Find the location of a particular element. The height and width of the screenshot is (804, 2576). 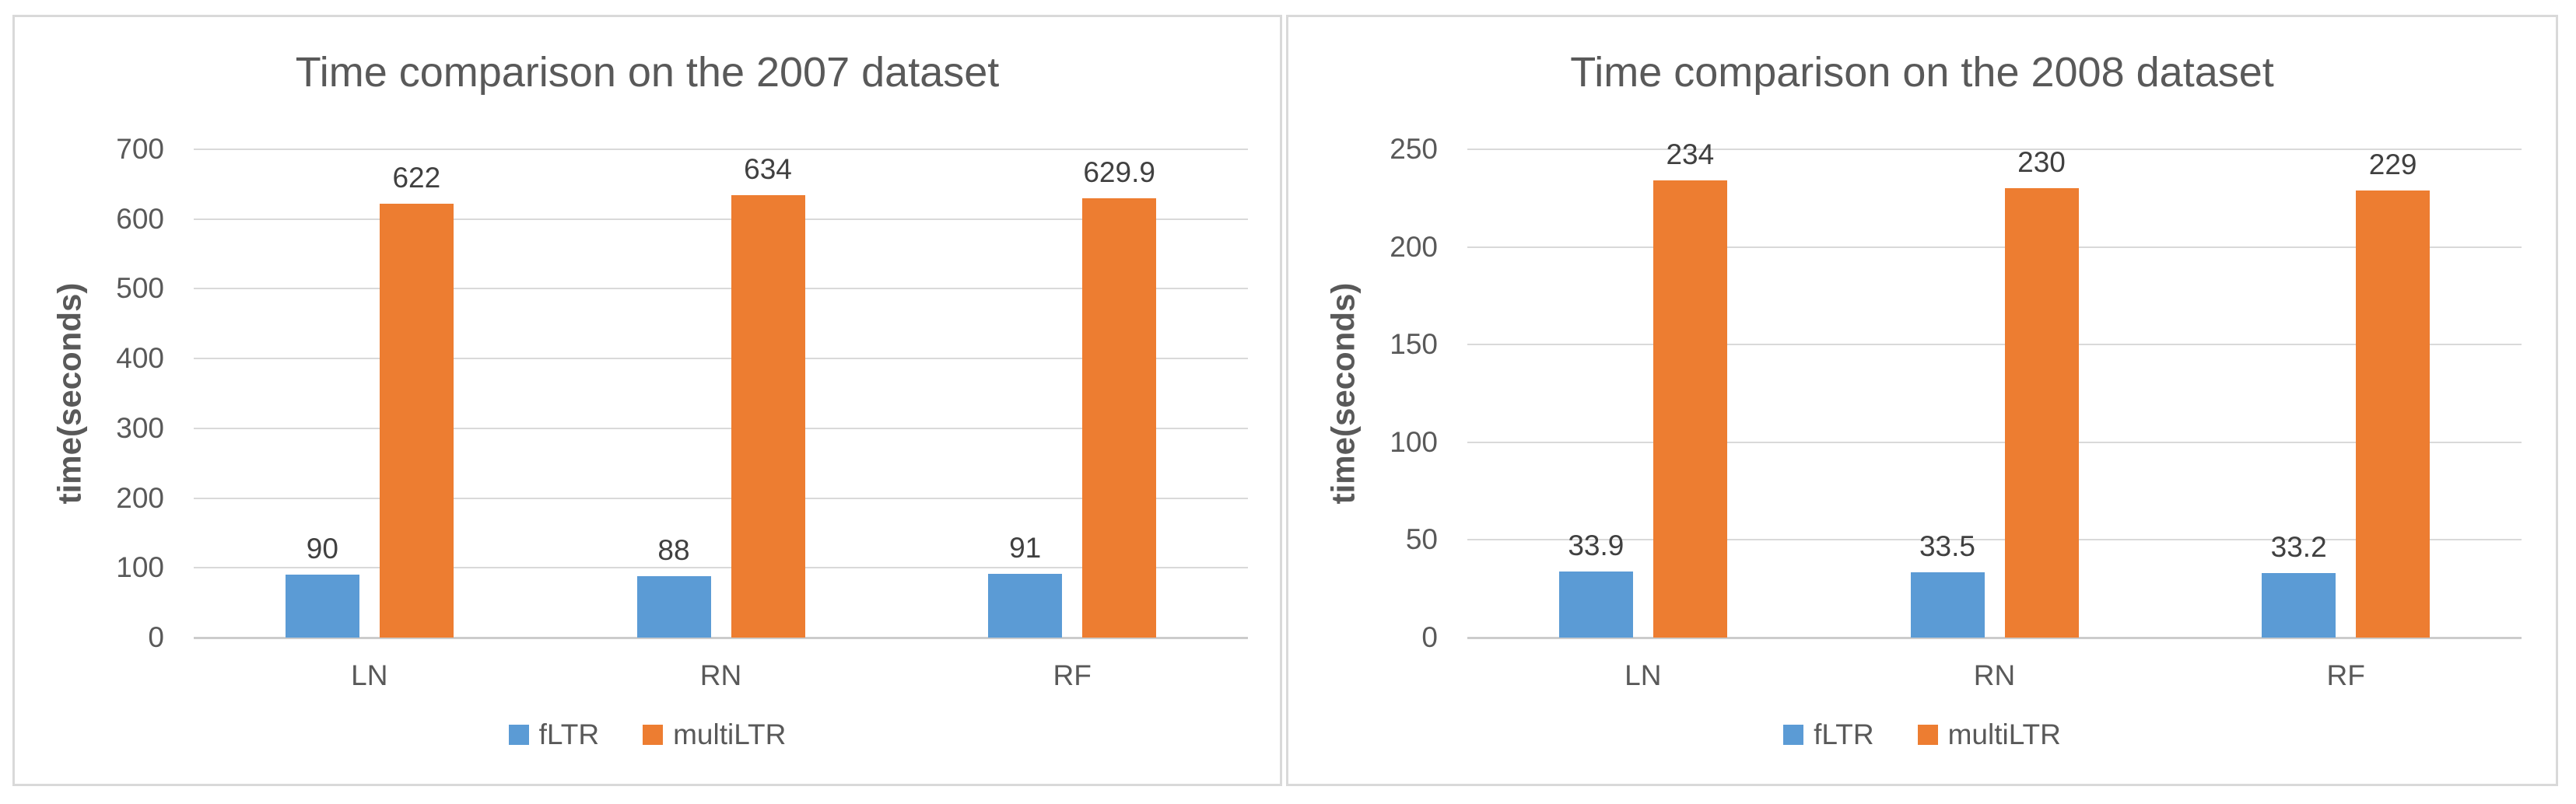

value-label-fLTR-RF: 33.2 is located at coordinates (2298, 546).